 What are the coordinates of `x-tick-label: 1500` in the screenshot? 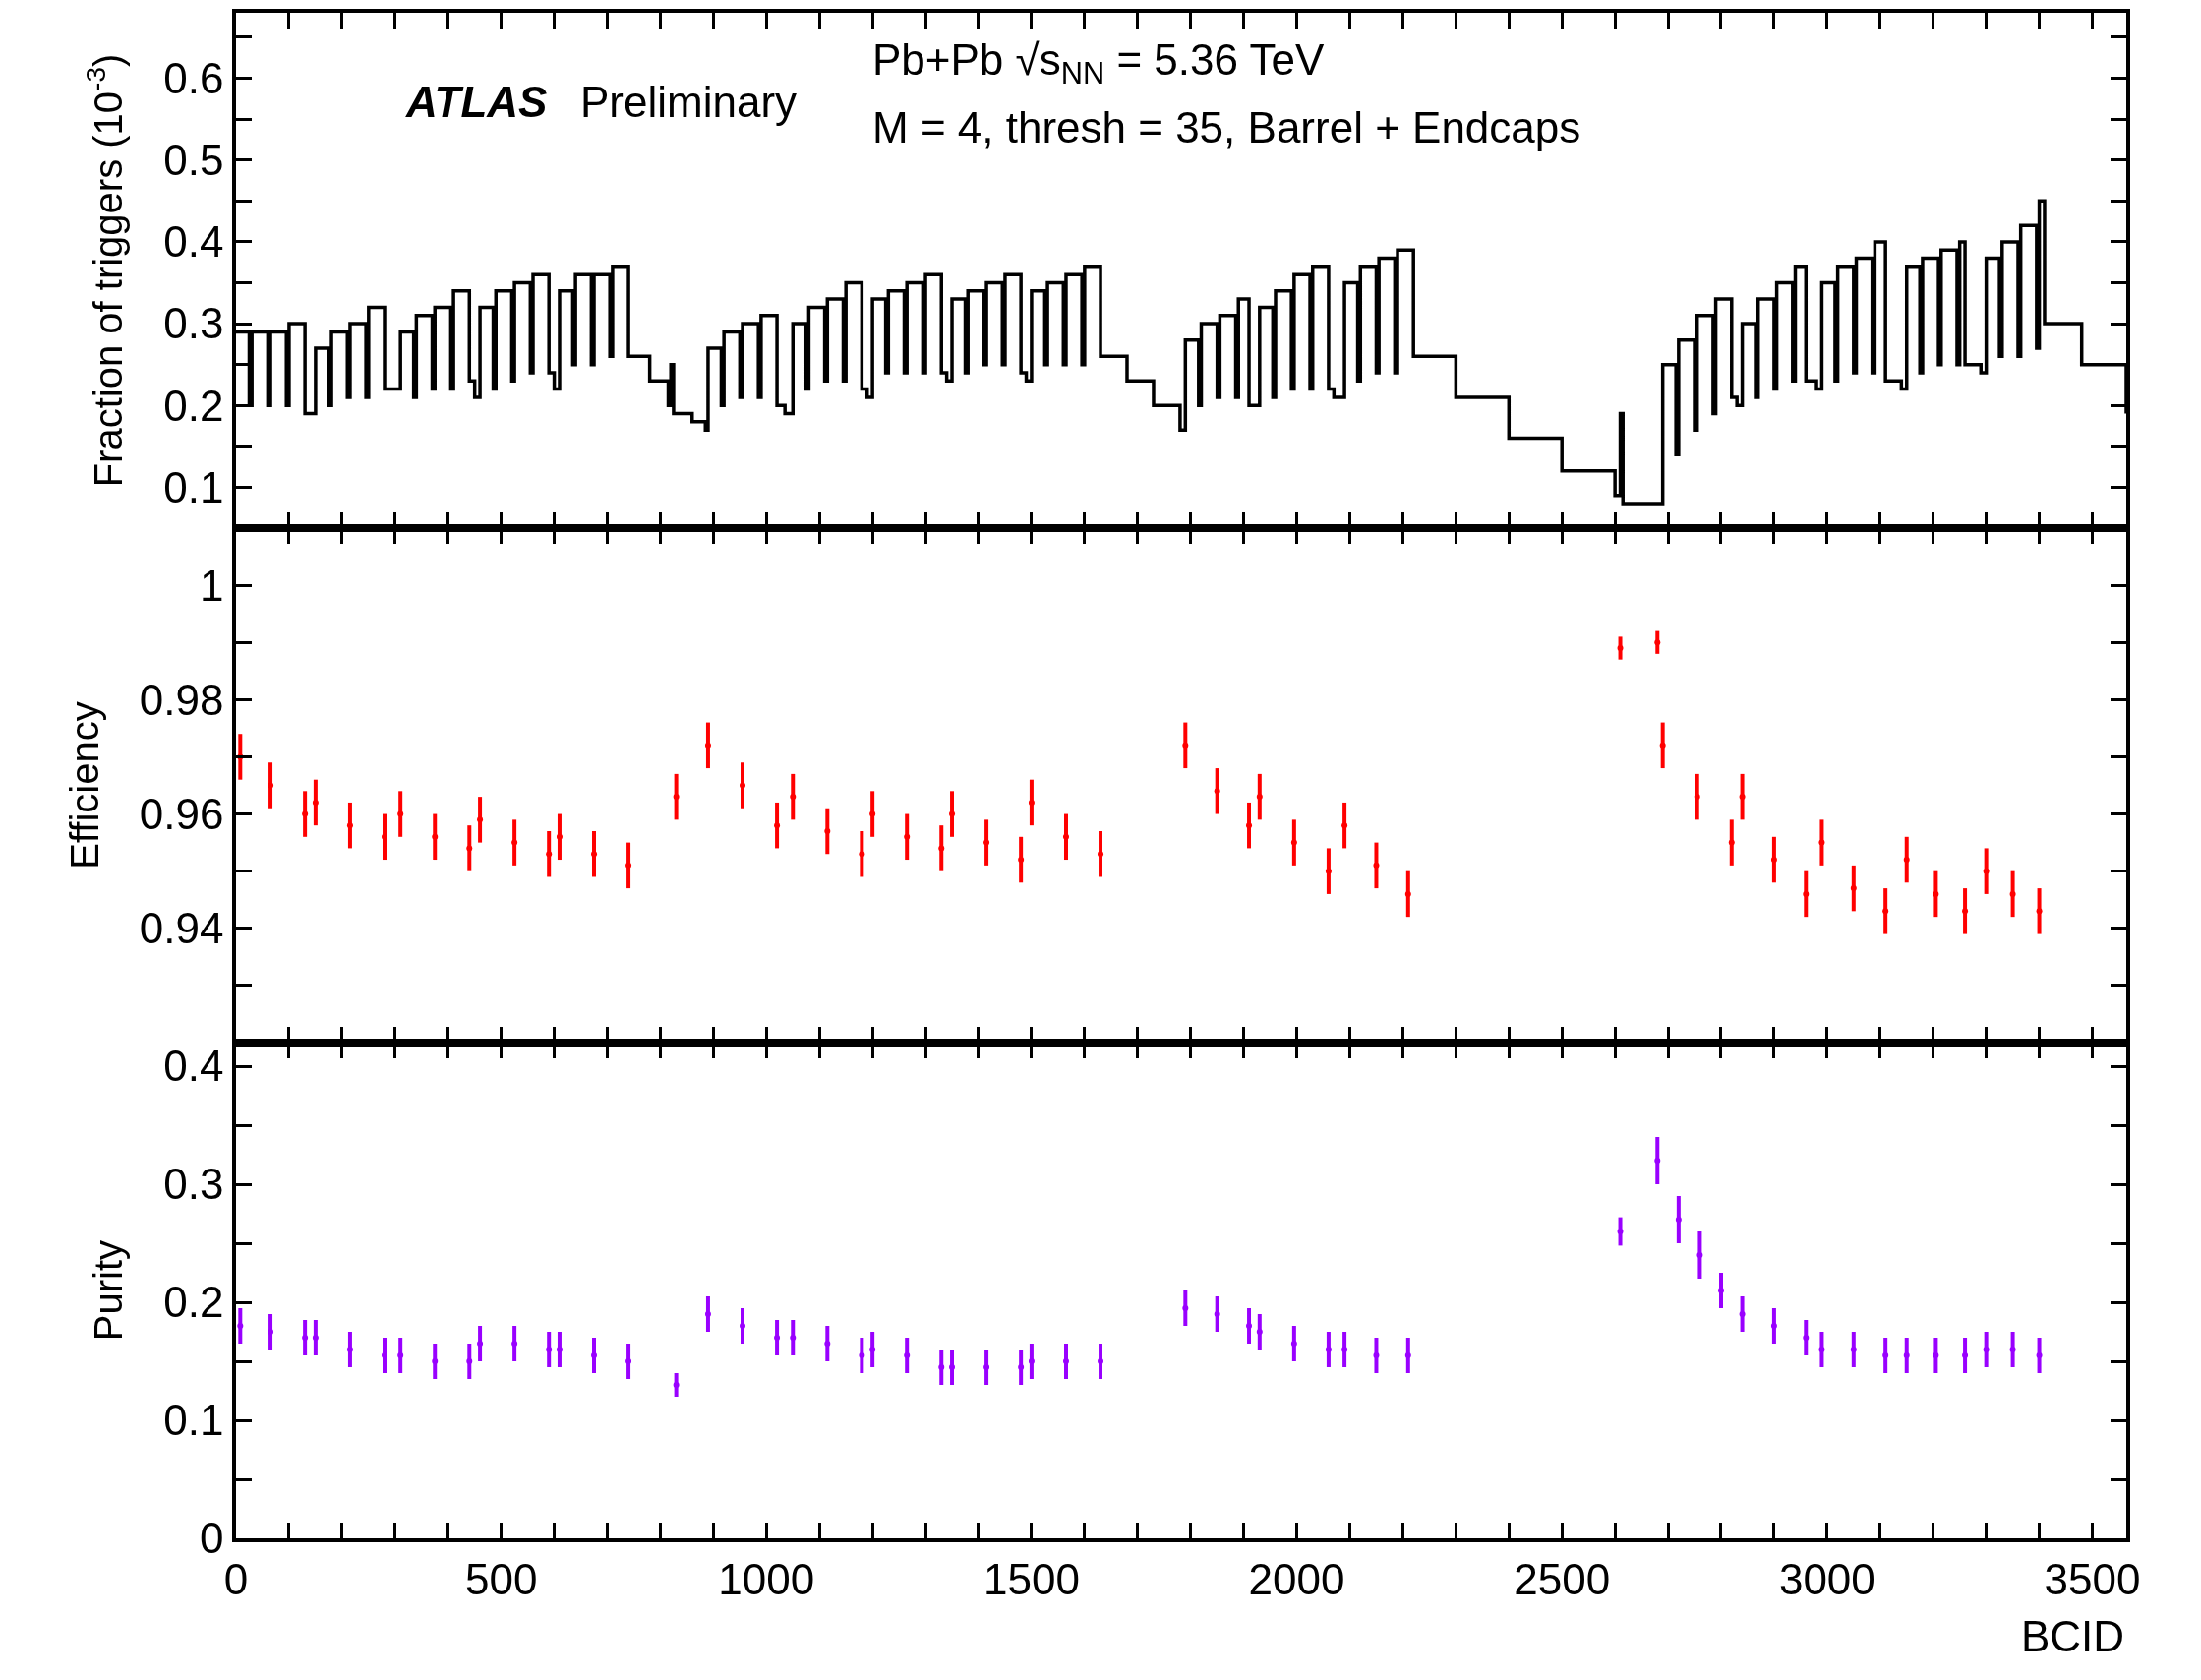 It's located at (1031, 1578).